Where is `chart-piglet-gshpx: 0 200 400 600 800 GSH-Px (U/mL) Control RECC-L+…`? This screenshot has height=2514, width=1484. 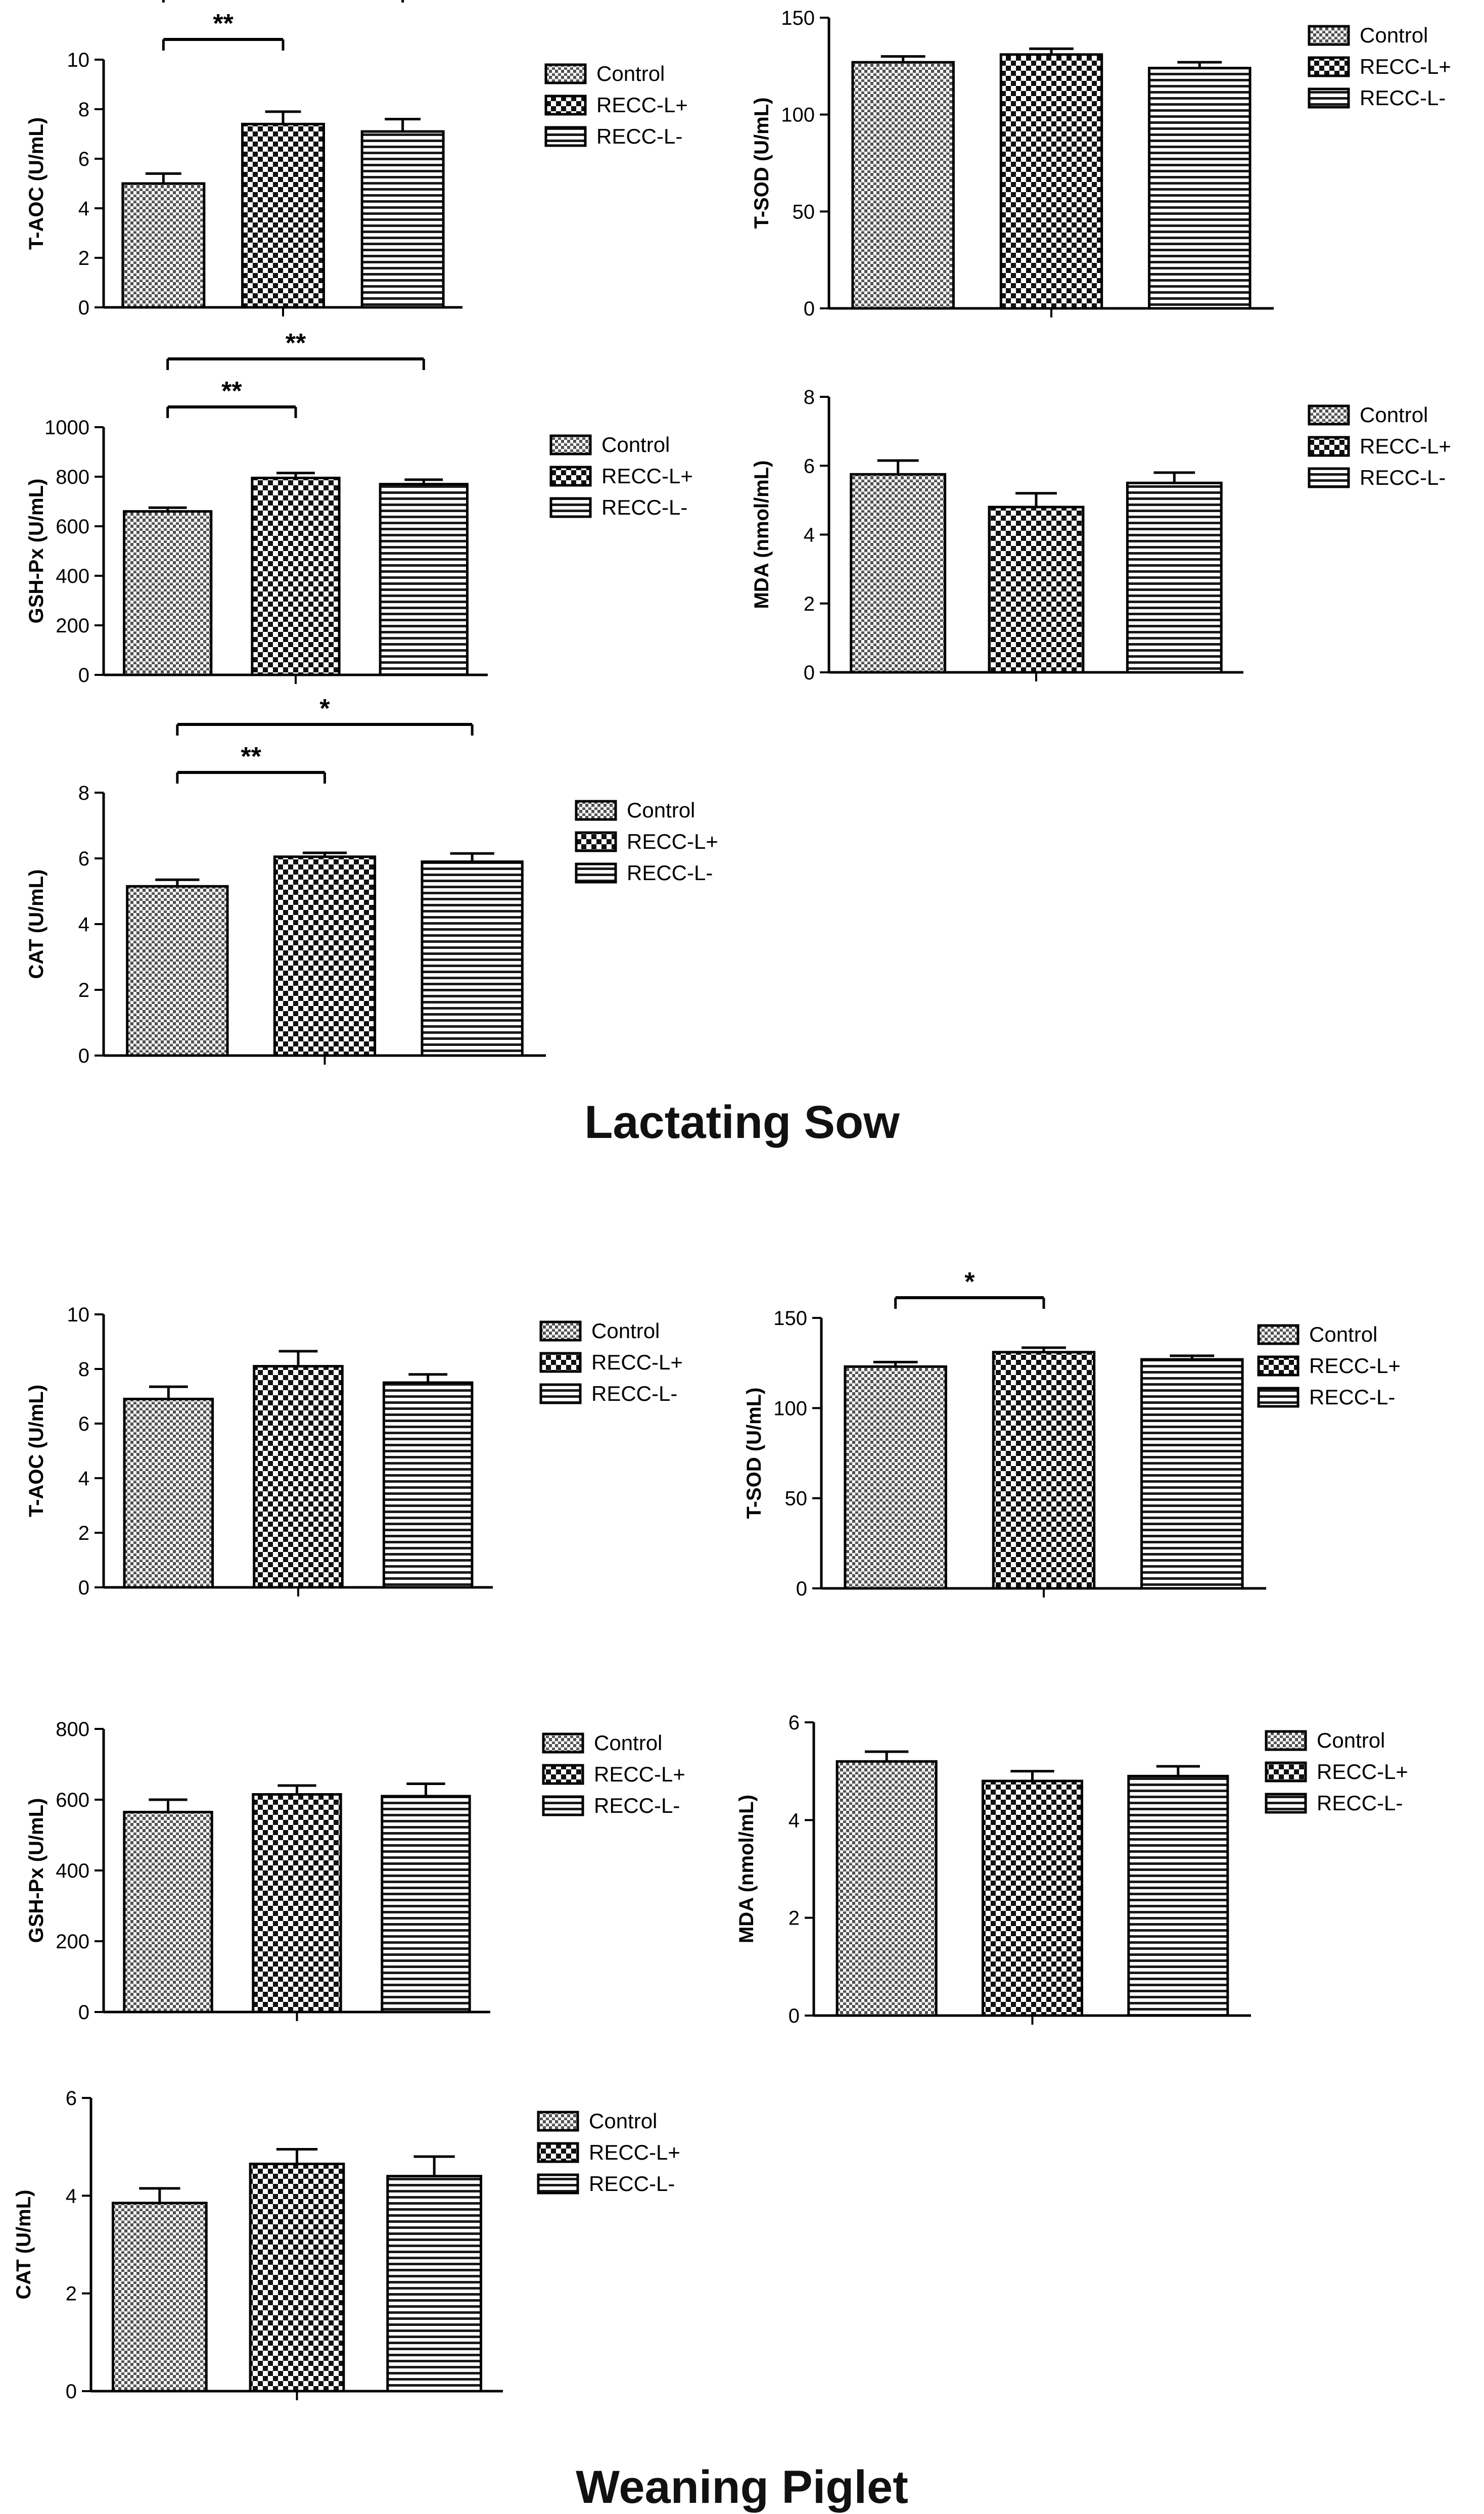 chart-piglet-gshpx: 0 200 400 600 800 GSH-Px (U/mL) Control RECC-L+… is located at coordinates (355, 1871).